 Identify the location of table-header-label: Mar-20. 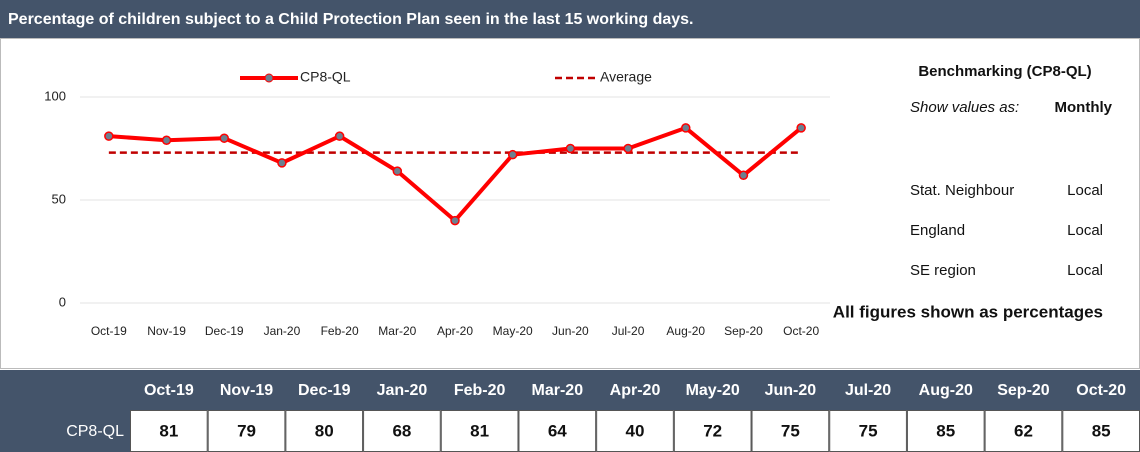
(558, 390).